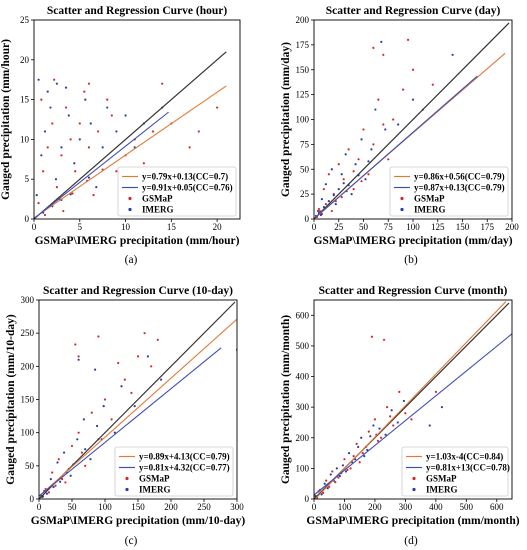  What do you see at coordinates (155, 490) in the screenshot?
I see `chart-2-legend-label: IMERG` at bounding box center [155, 490].